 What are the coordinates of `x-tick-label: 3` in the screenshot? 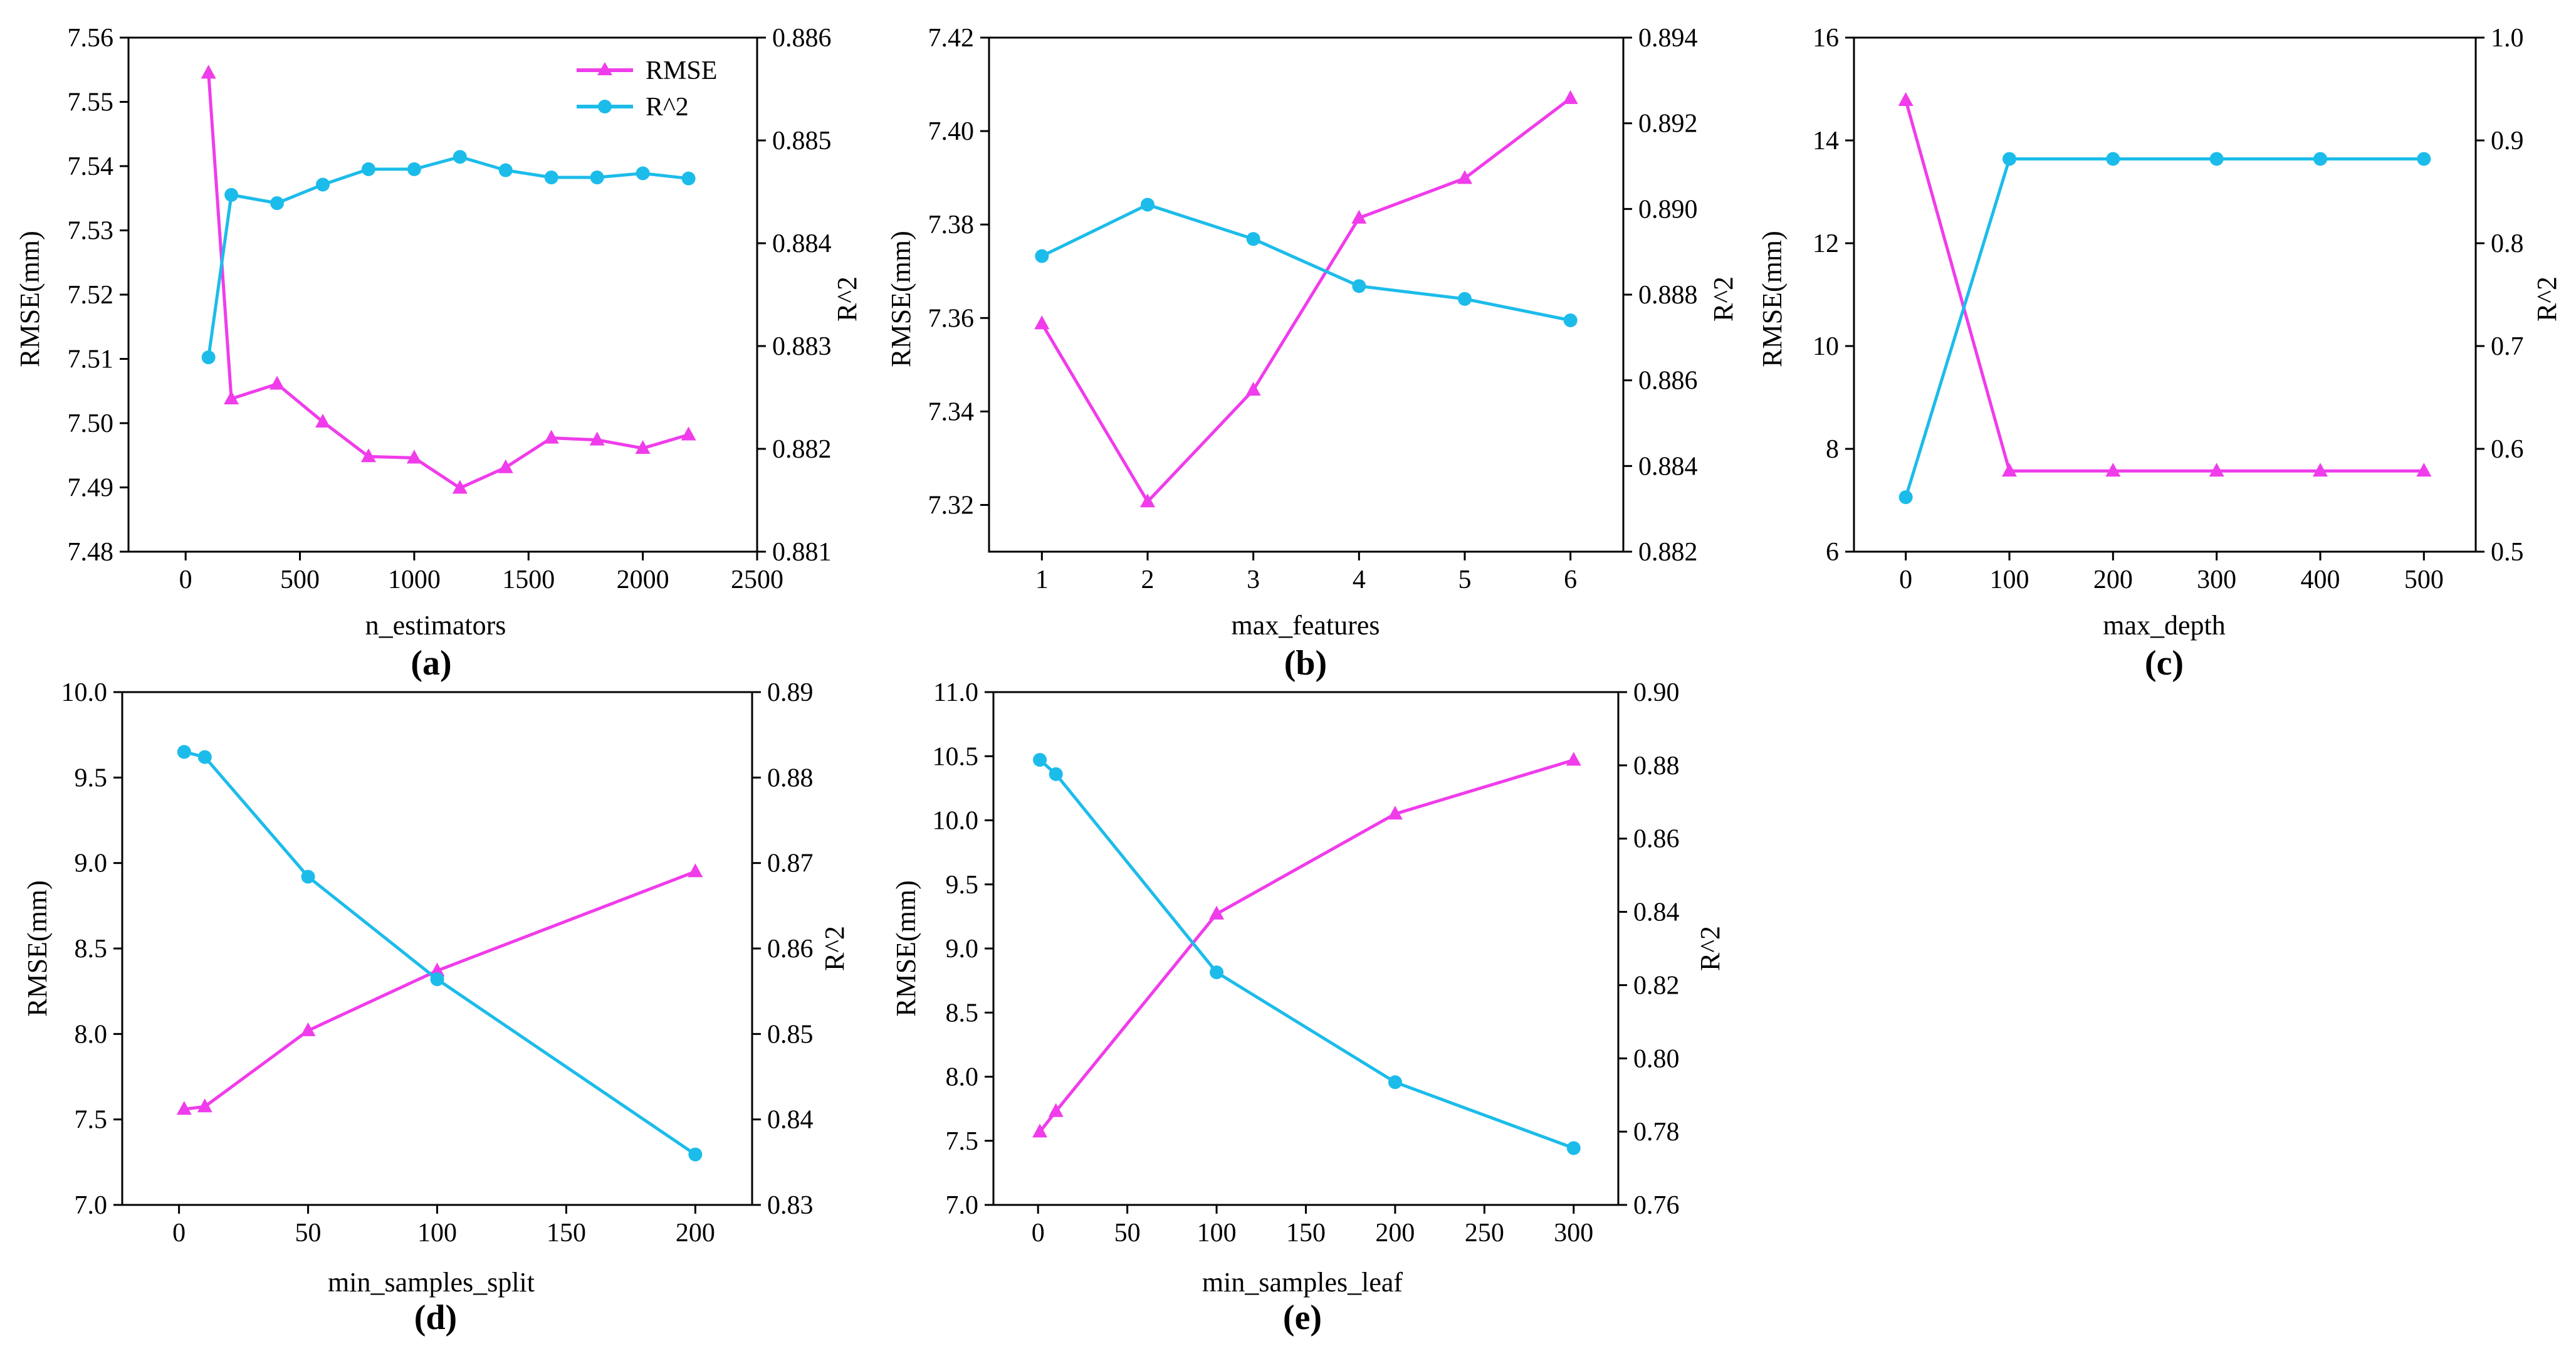 It's located at (1253, 579).